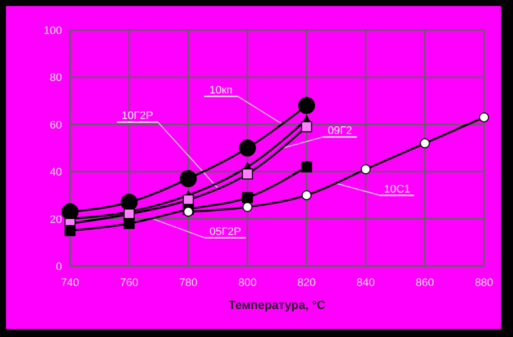 This screenshot has height=337, width=513. I want to click on y-tick-label: 20, so click(56, 220).